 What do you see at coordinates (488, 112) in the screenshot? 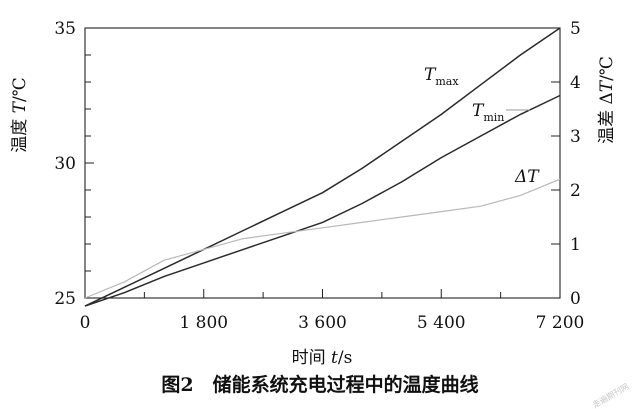
I see `series-label-min: Tmin` at bounding box center [488, 112].